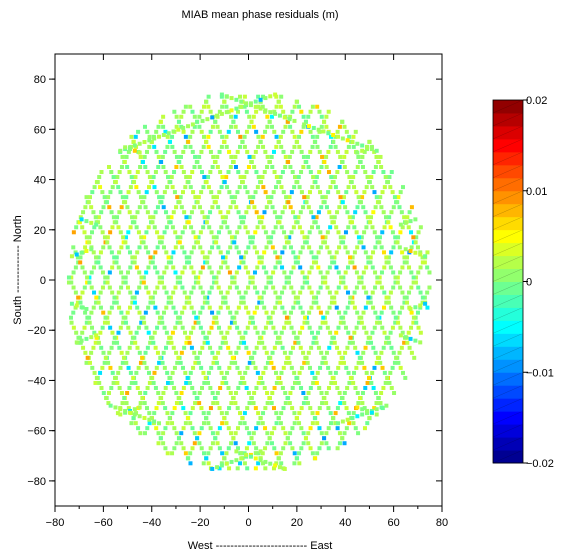 Image resolution: width=561 pixels, height=557 pixels. Describe the element at coordinates (36, 432) in the screenshot. I see `y-tick-label: −60` at that location.